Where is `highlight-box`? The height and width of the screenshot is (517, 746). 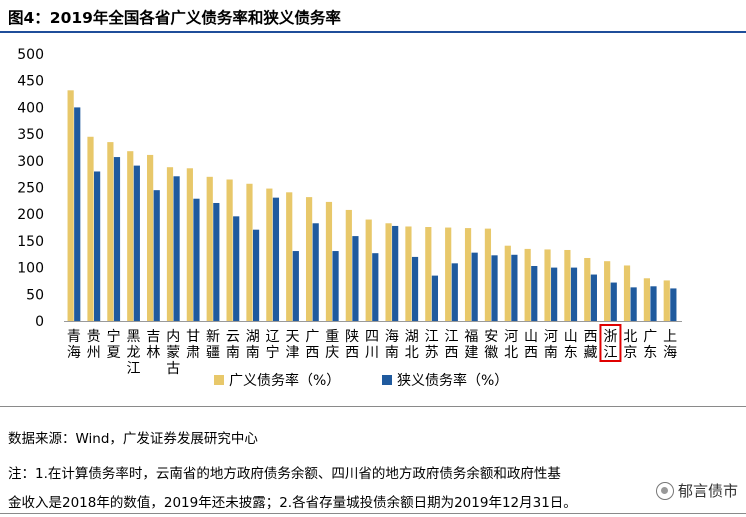
highlight-box is located at coordinates (610, 343).